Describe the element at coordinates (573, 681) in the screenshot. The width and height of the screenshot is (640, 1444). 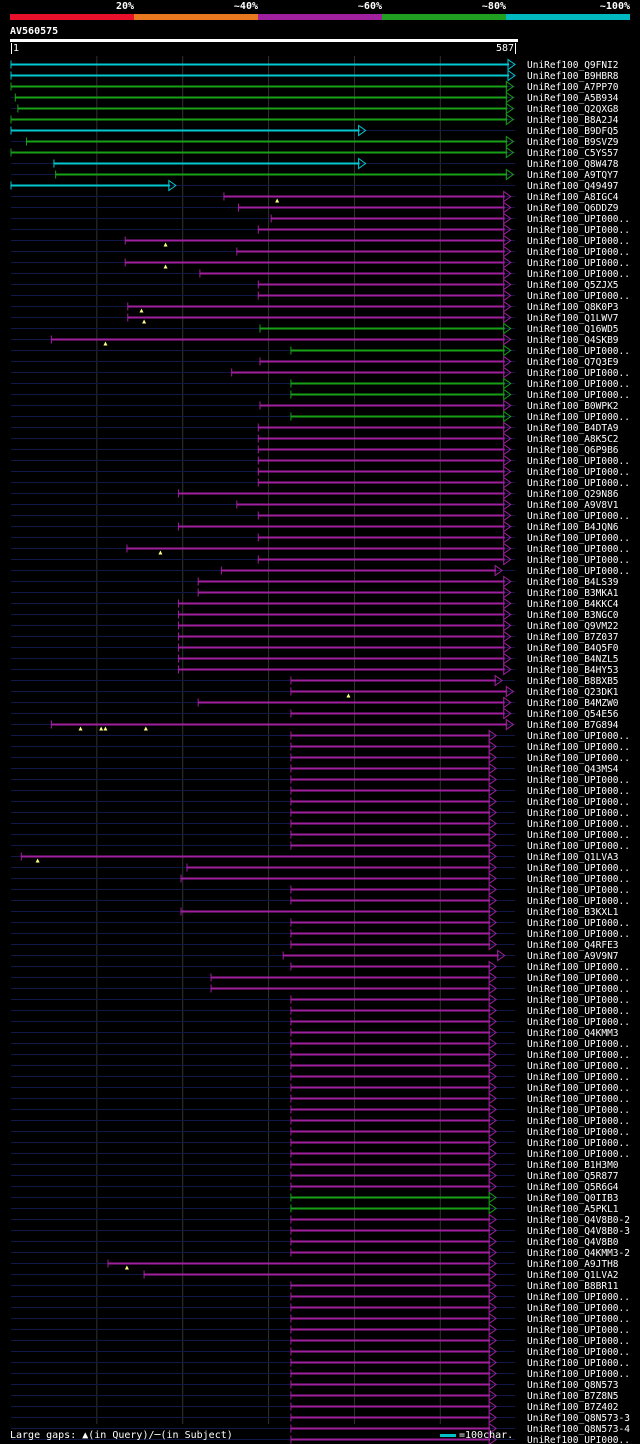
I see `hit-label: UniRef100_B8BXB5` at that location.